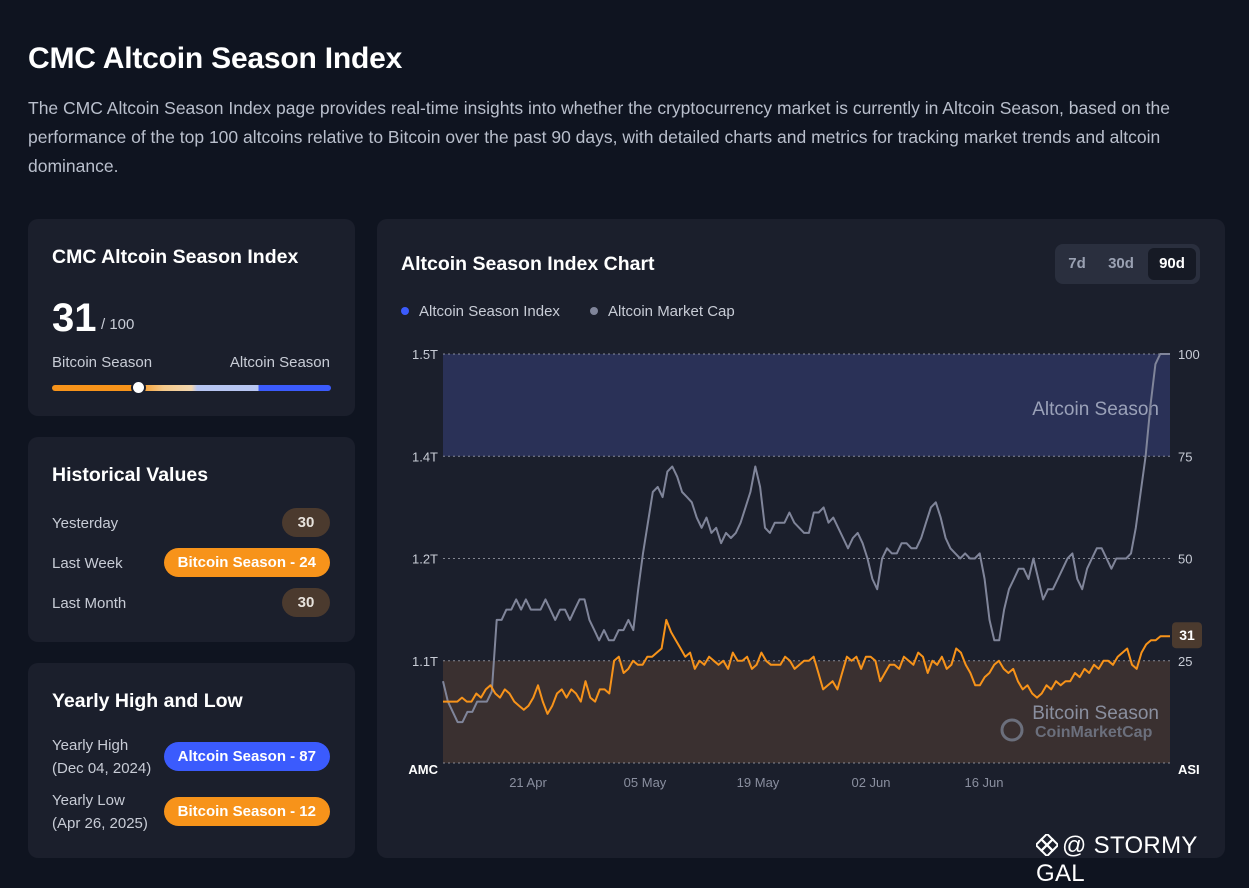  I want to click on left-axis-tick: 1.4T, so click(425, 456).